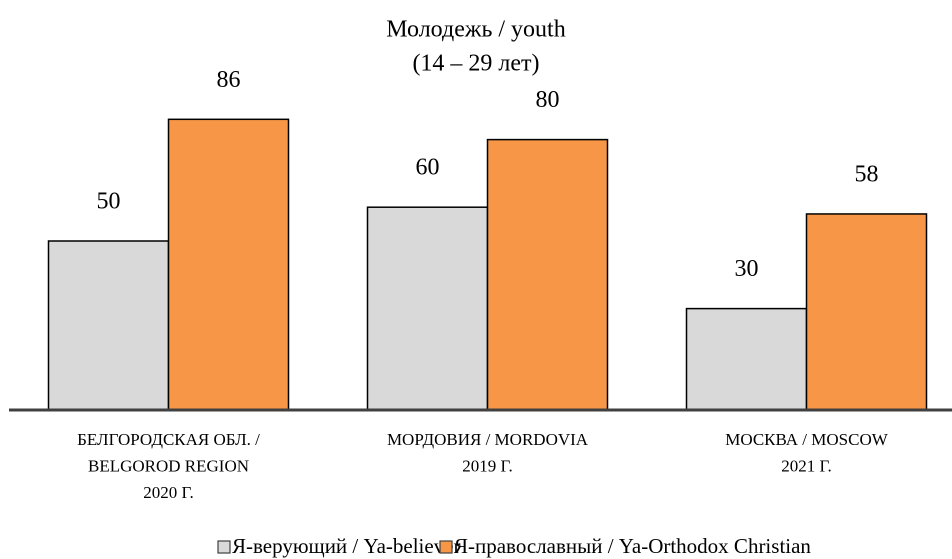 This screenshot has height=559, width=952. Describe the element at coordinates (488, 439) in the screenshot. I see `x-tick-label: МОРДОВИЯ / MORDOVIA` at that location.